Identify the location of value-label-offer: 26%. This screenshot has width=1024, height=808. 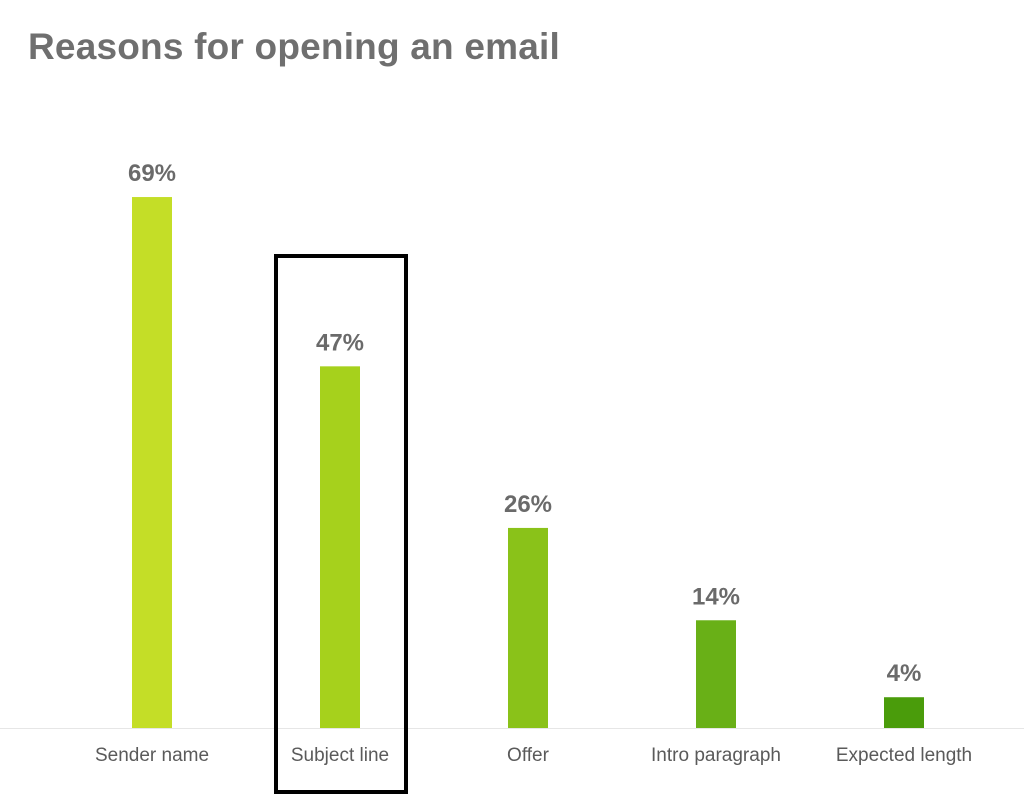
(528, 504).